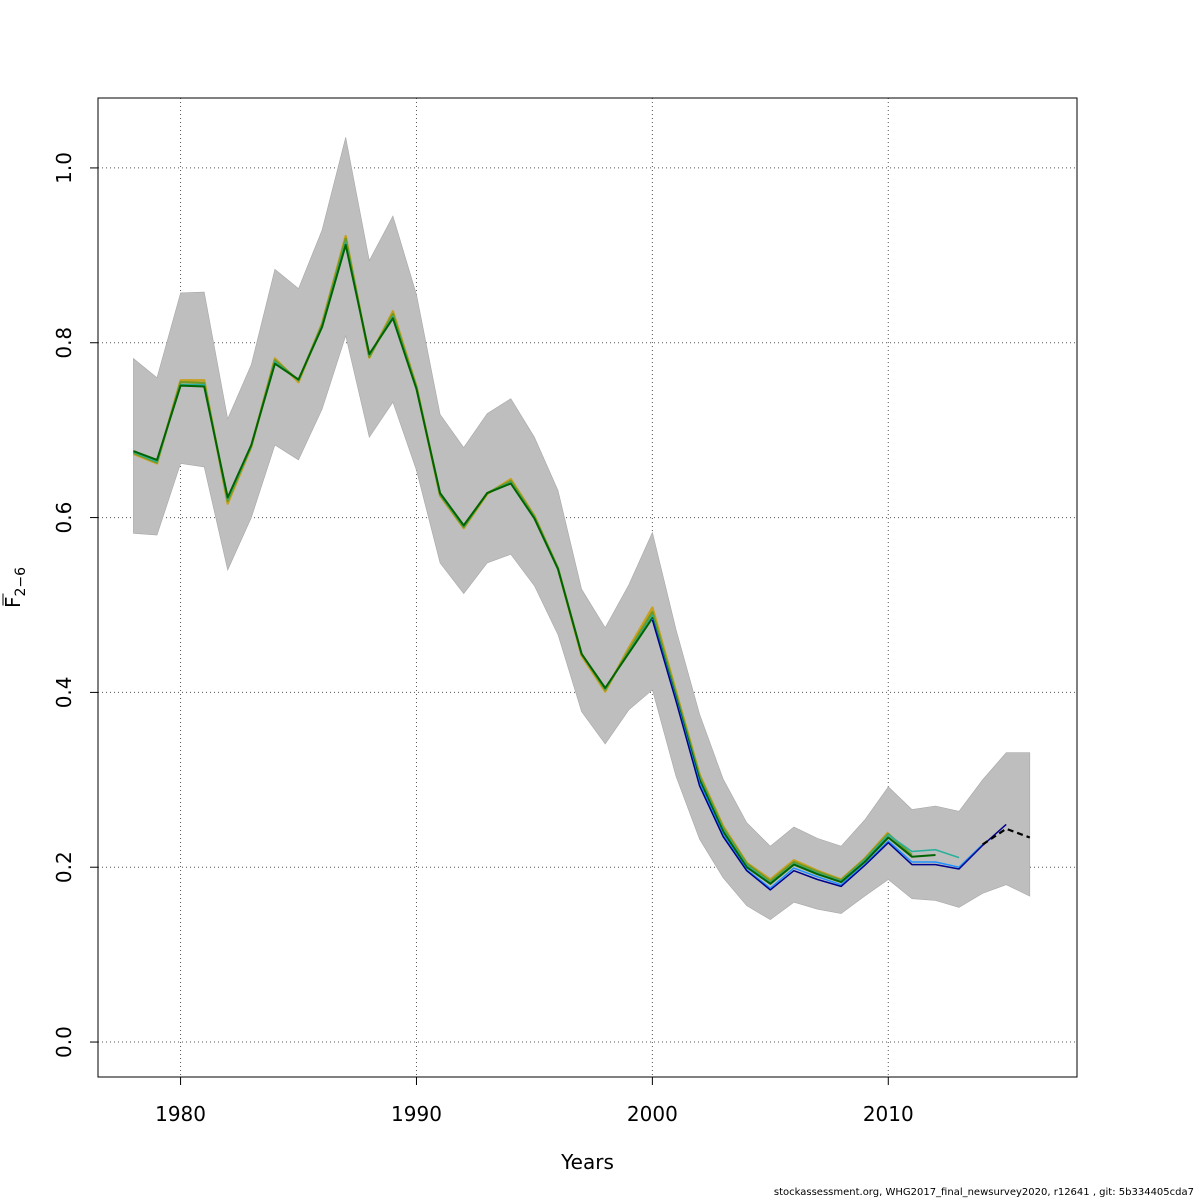  I want to click on x-tick-label: 1990, so click(416, 1114).